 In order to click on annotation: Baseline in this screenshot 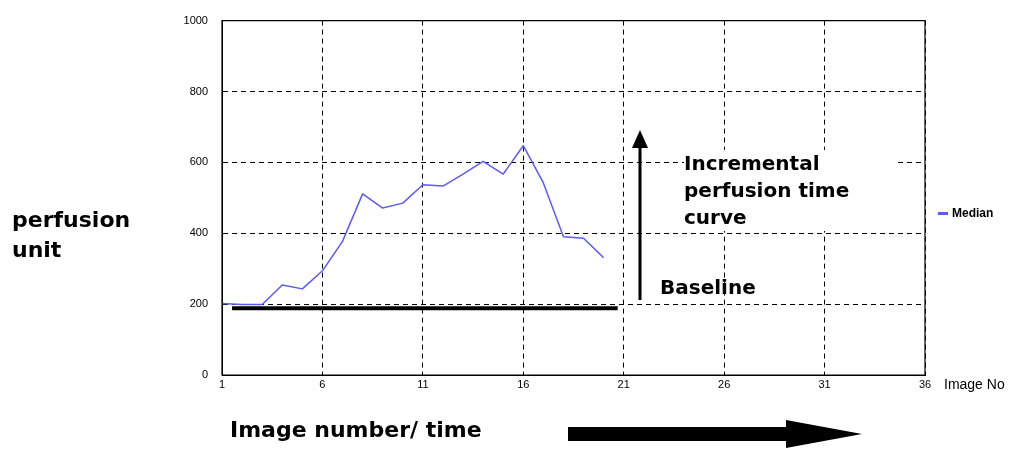, I will do `click(708, 287)`.